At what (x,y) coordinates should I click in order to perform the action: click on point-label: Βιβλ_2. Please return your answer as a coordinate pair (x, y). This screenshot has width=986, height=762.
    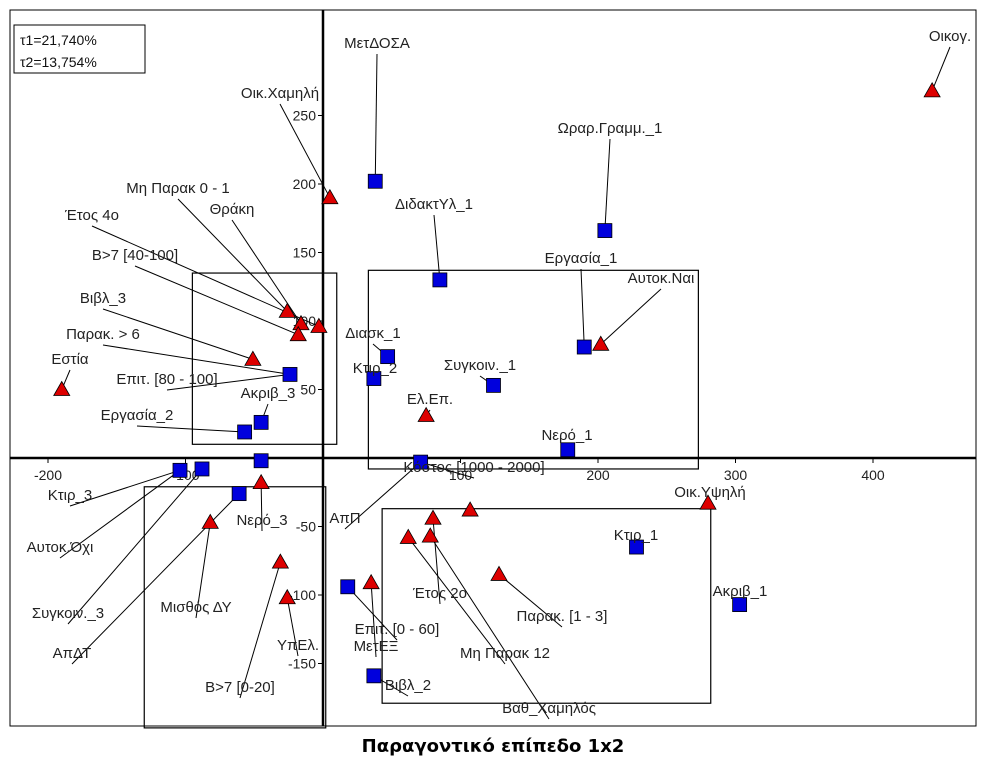
    Looking at the image, I should click on (408, 685).